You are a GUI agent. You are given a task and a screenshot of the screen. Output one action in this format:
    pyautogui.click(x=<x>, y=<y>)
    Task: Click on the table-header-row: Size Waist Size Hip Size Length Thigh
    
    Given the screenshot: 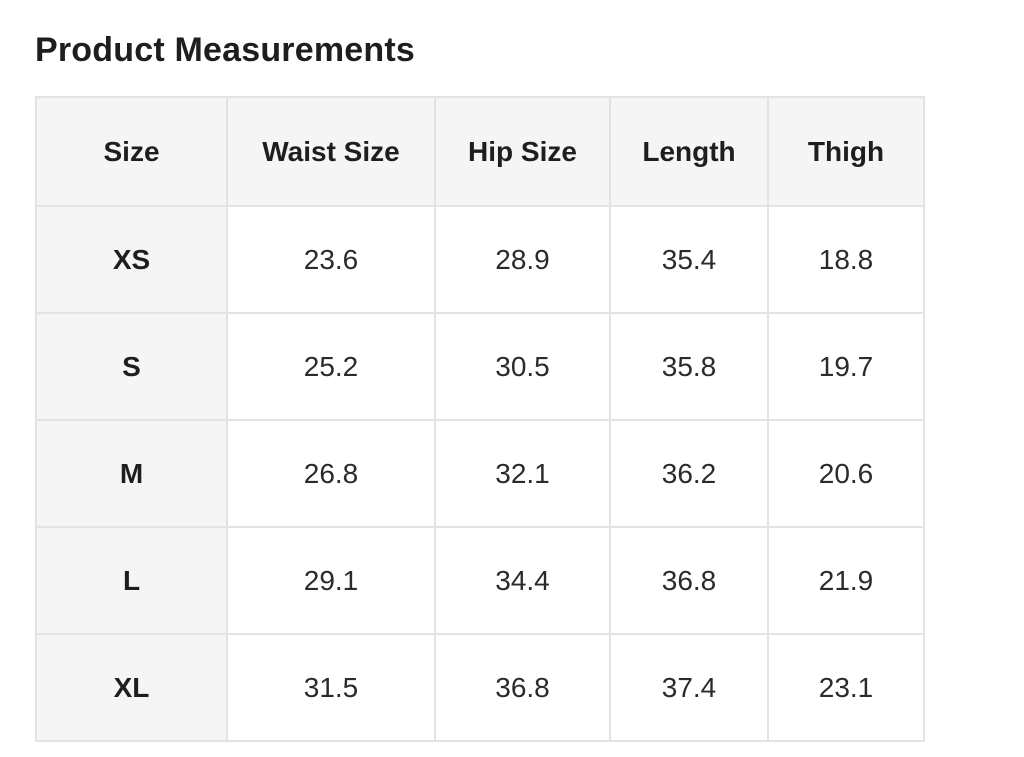 What is the action you would take?
    pyautogui.click(x=480, y=151)
    